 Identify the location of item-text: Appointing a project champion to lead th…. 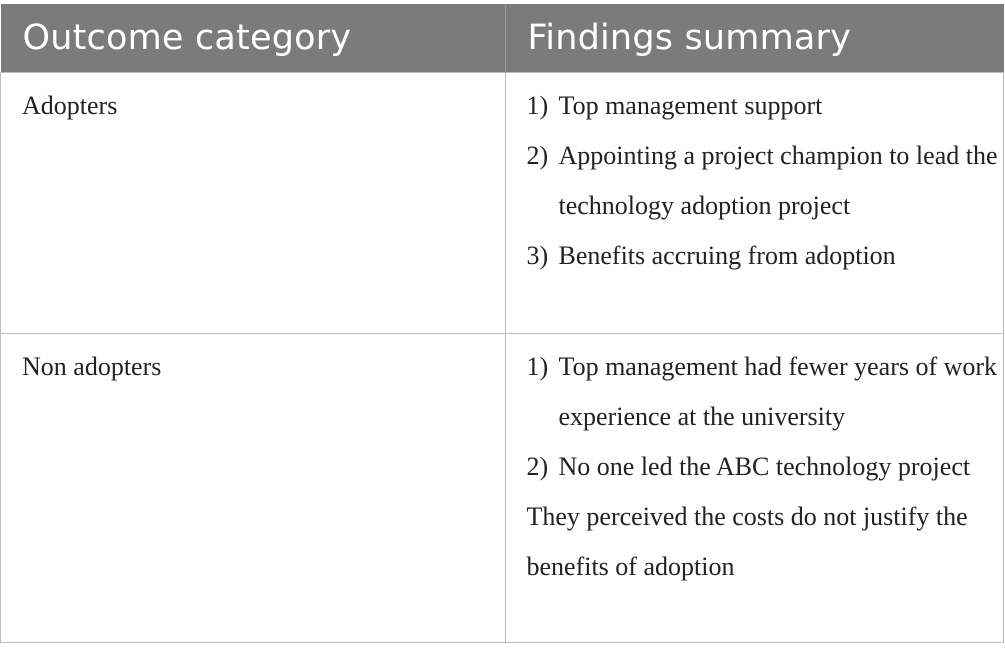
(778, 180).